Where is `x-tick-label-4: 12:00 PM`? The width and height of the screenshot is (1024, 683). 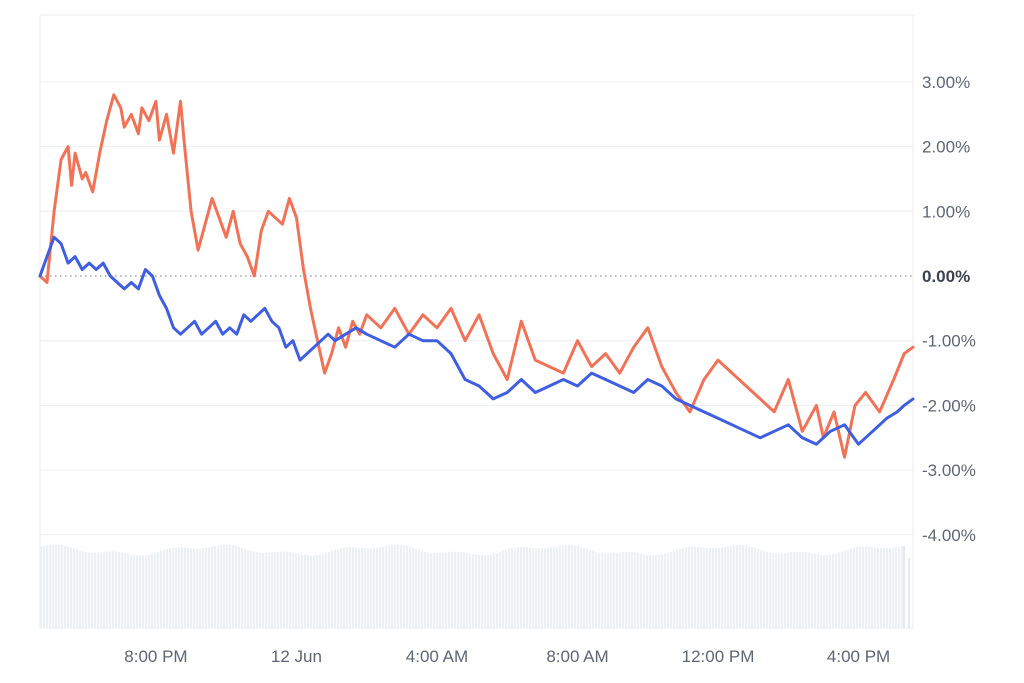
x-tick-label-4: 12:00 PM is located at coordinates (718, 656).